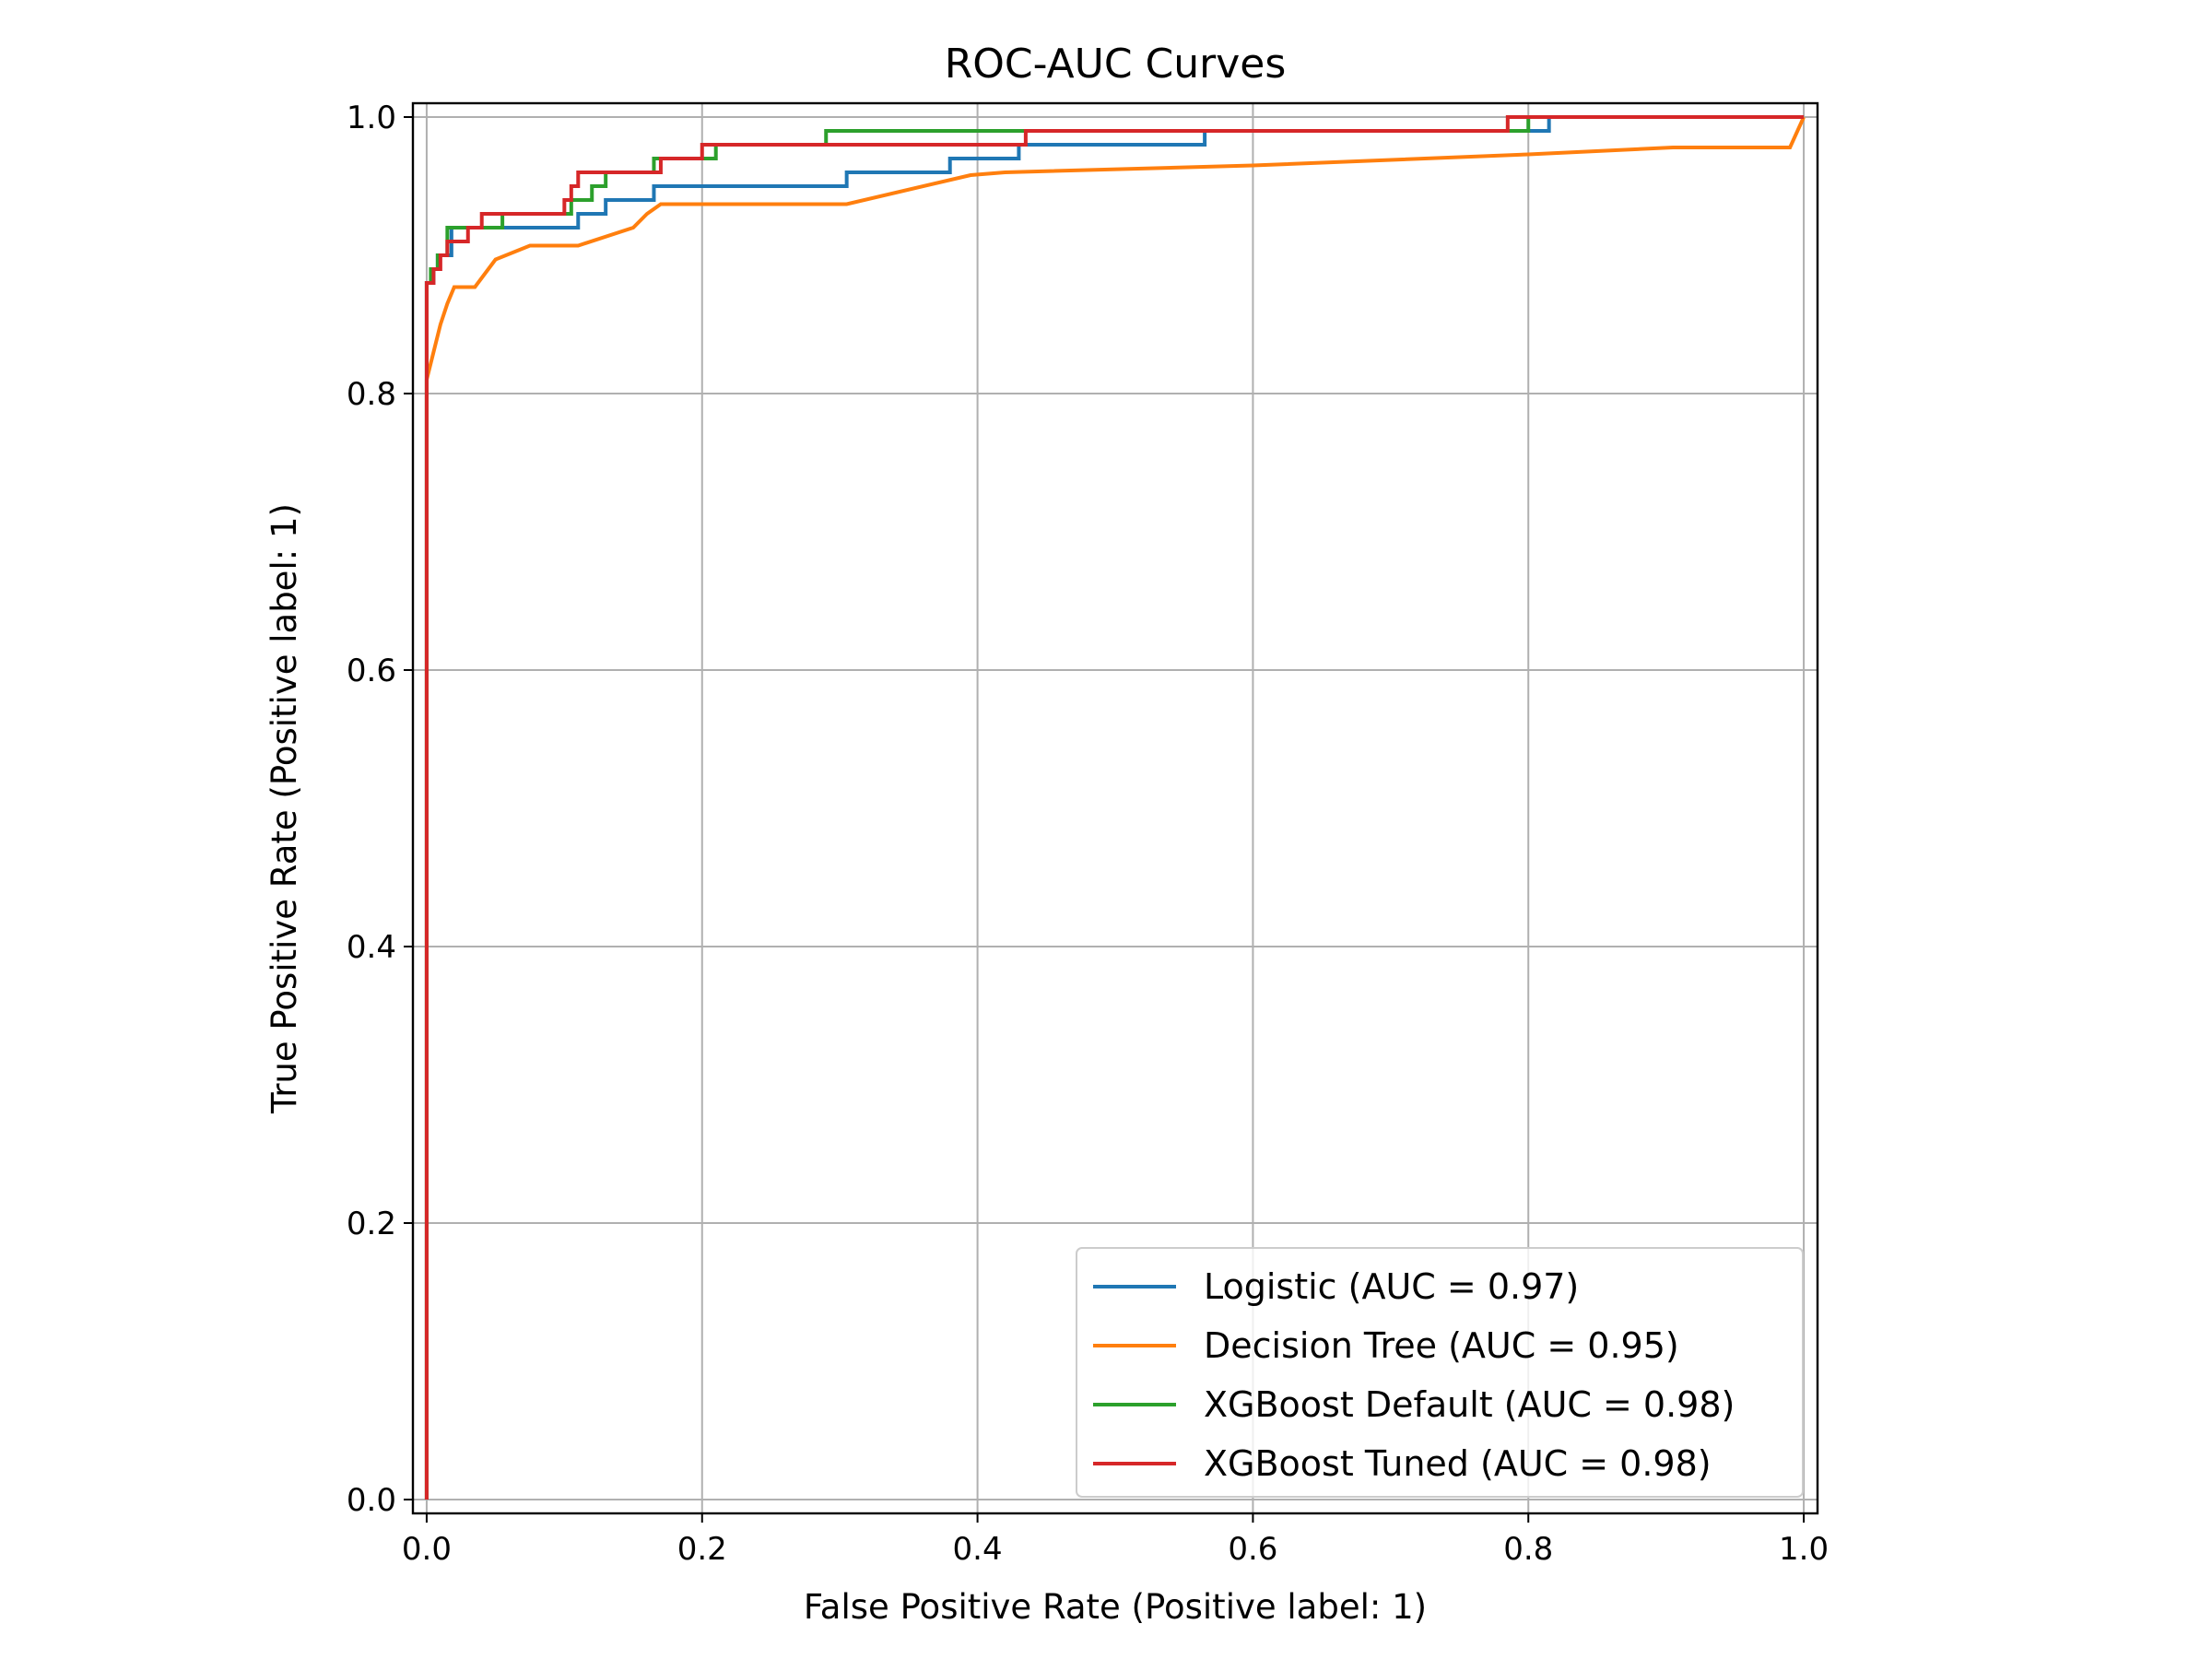 The image size is (2212, 1659). I want to click on y-tick-label: 0.2, so click(371, 1224).